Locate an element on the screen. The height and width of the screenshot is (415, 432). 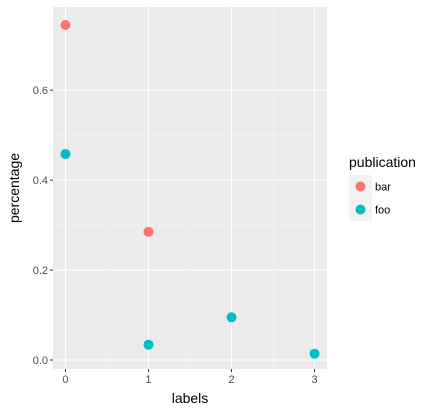
legend-key-bar is located at coordinates (360, 186).